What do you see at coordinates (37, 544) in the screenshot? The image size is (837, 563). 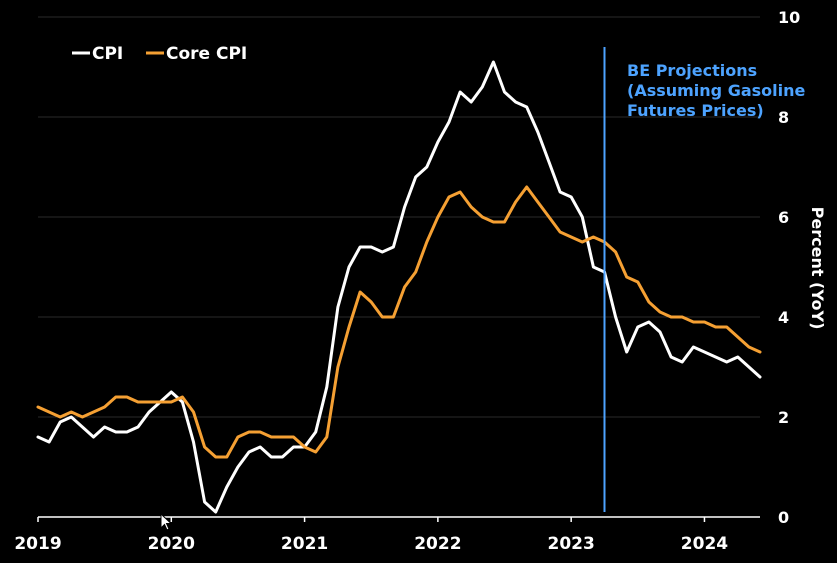 I see `x-tick-label: 2019` at bounding box center [37, 544].